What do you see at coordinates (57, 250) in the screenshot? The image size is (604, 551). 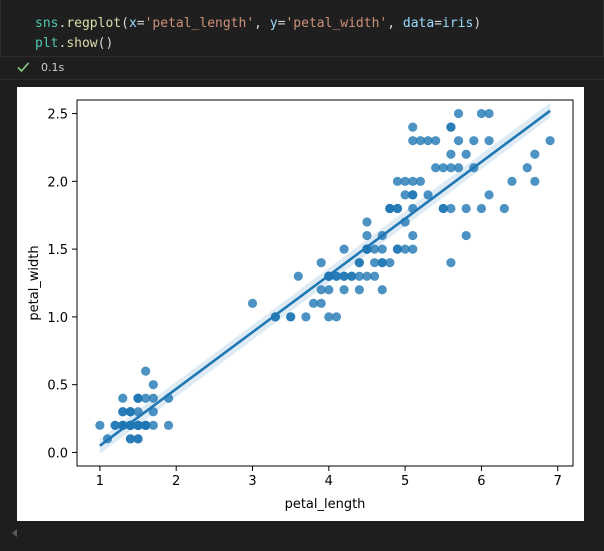 I see `y-tick-label: 1.5` at bounding box center [57, 250].